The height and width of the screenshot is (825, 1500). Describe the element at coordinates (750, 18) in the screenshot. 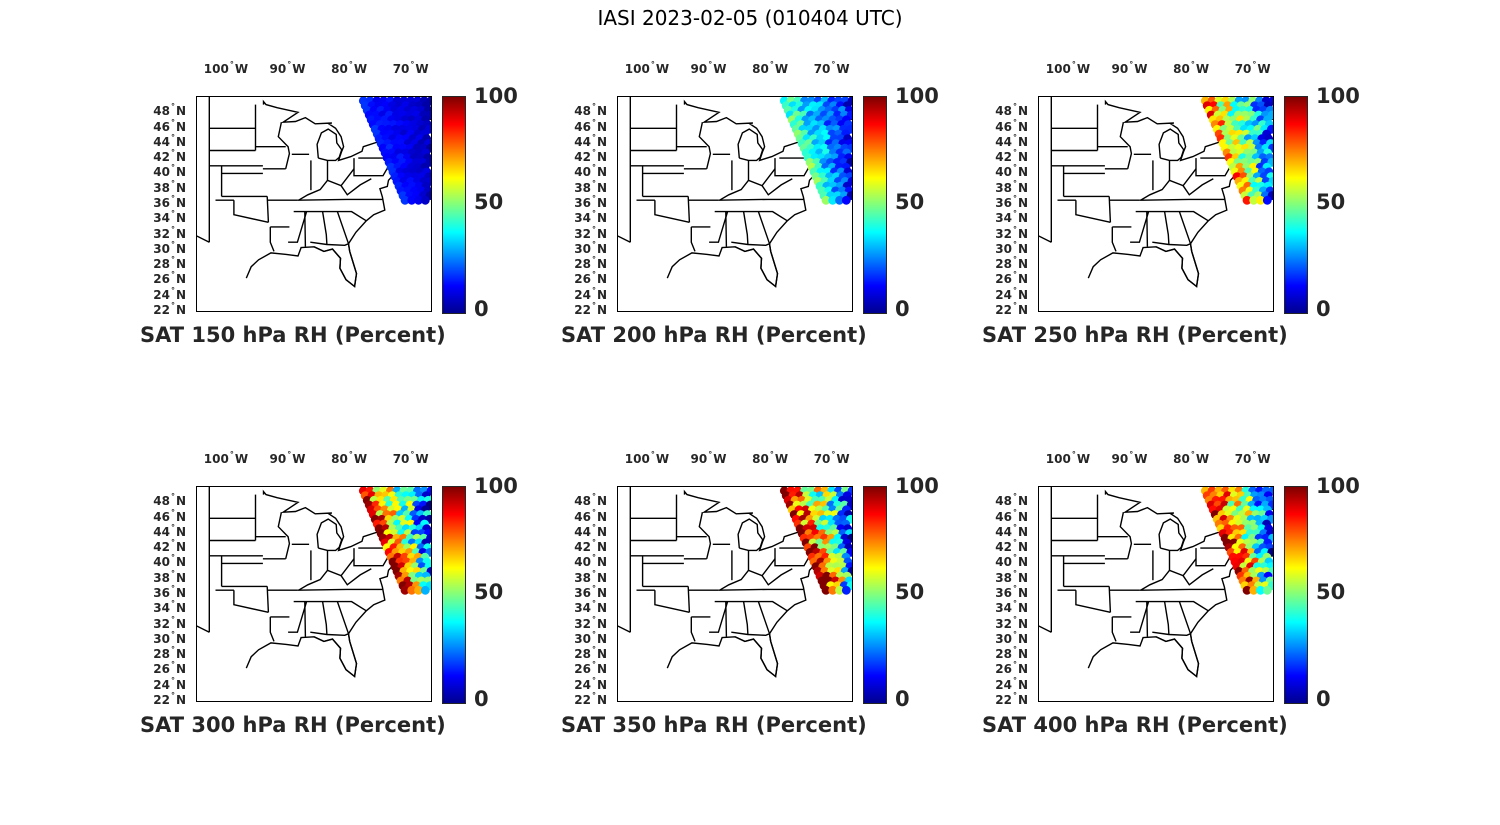

I see `figure-title: IASI 2023-02-05 (010404 UTC)` at that location.